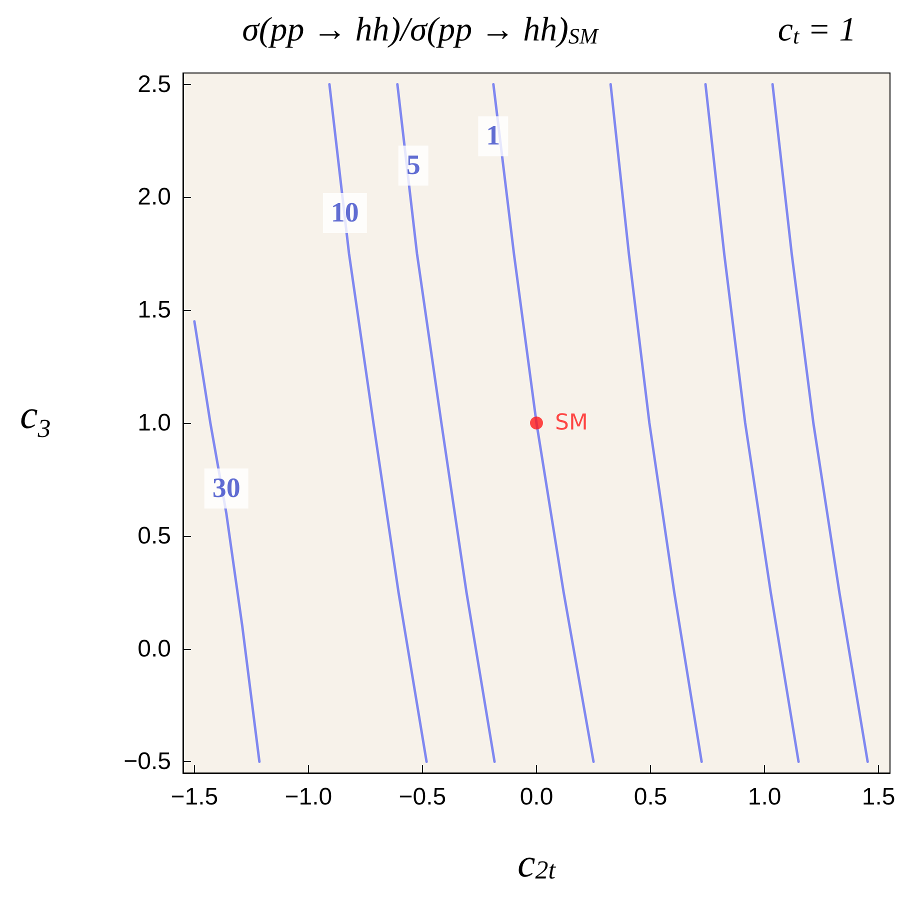 The height and width of the screenshot is (898, 903). Describe the element at coordinates (344, 213) in the screenshot. I see `annotation: 10` at that location.